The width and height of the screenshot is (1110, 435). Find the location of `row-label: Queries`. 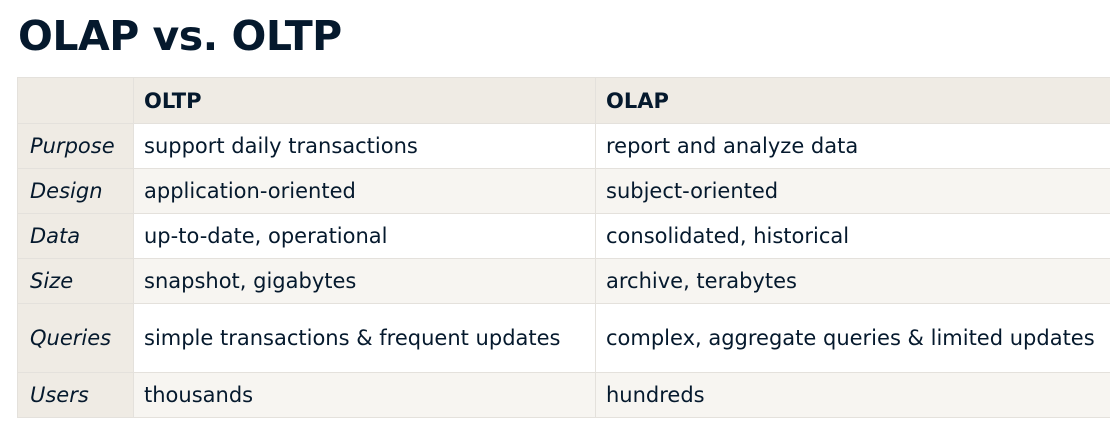

row-label: Queries is located at coordinates (75, 338).